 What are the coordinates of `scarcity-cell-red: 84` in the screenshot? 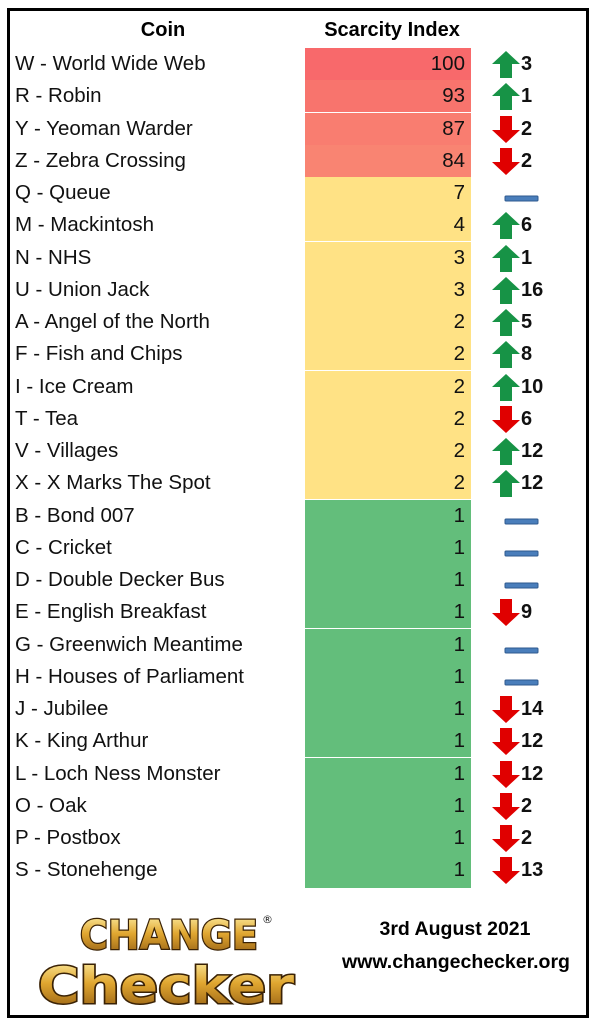 It's located at (388, 160).